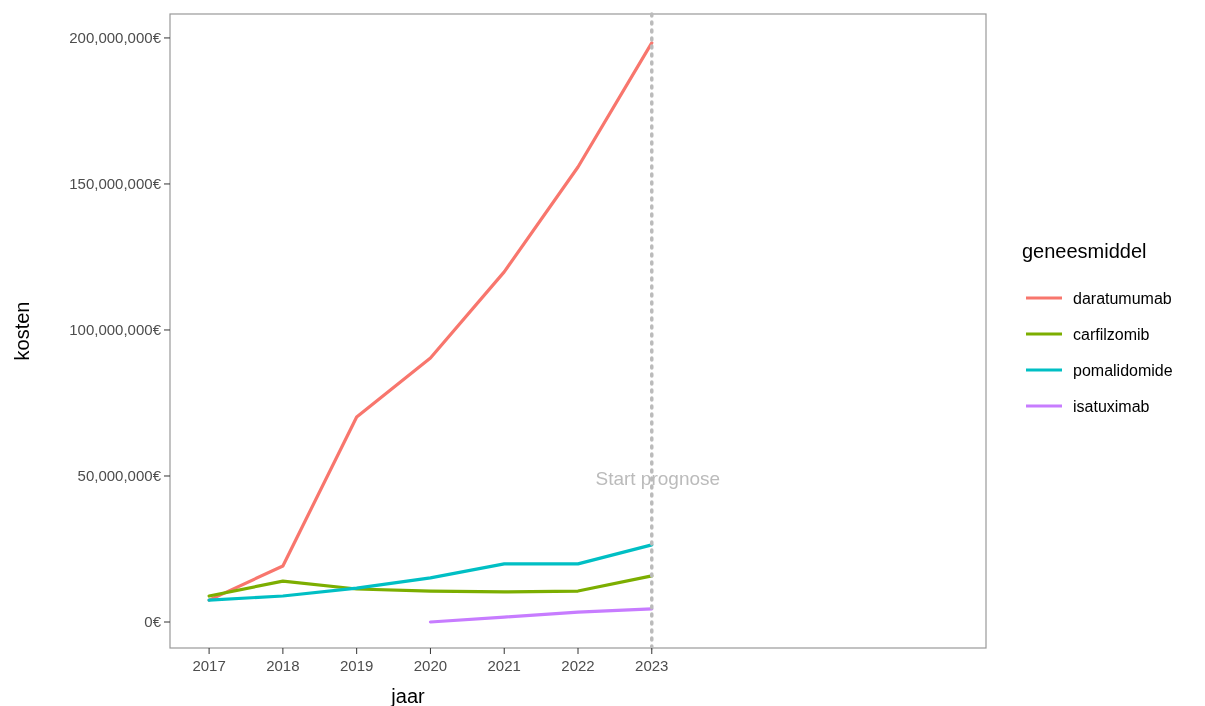 This screenshot has height=706, width=1205. What do you see at coordinates (652, 665) in the screenshot?
I see `x-tick-label: 2023` at bounding box center [652, 665].